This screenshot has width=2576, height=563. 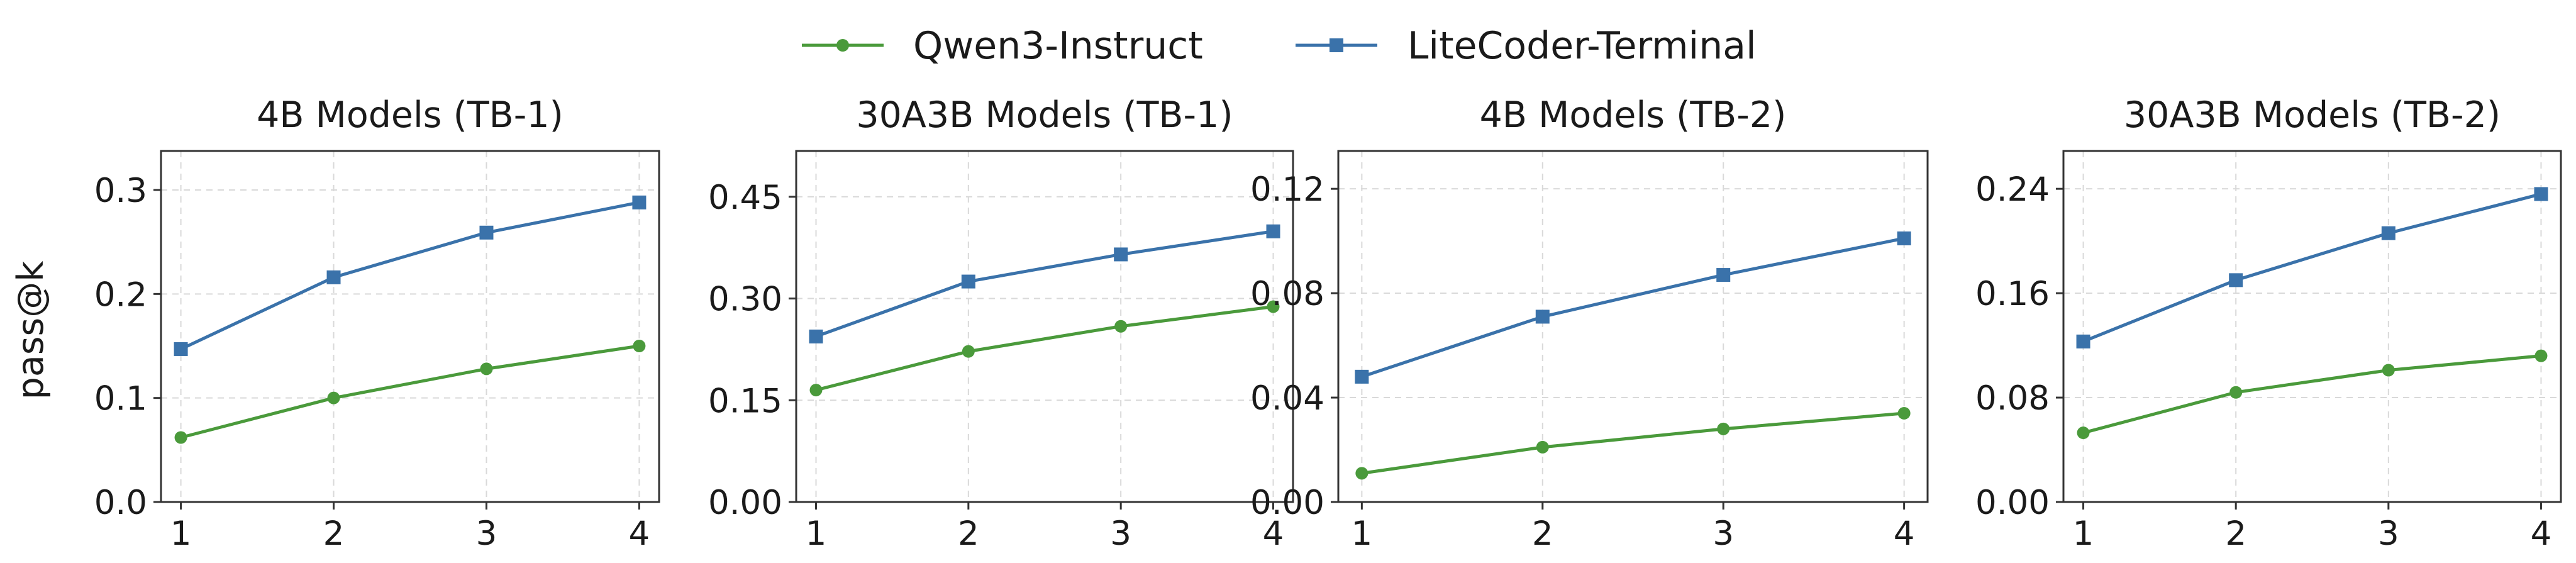 What do you see at coordinates (2312, 115) in the screenshot?
I see `panel-title: 30A3B Models (TB-2)` at bounding box center [2312, 115].